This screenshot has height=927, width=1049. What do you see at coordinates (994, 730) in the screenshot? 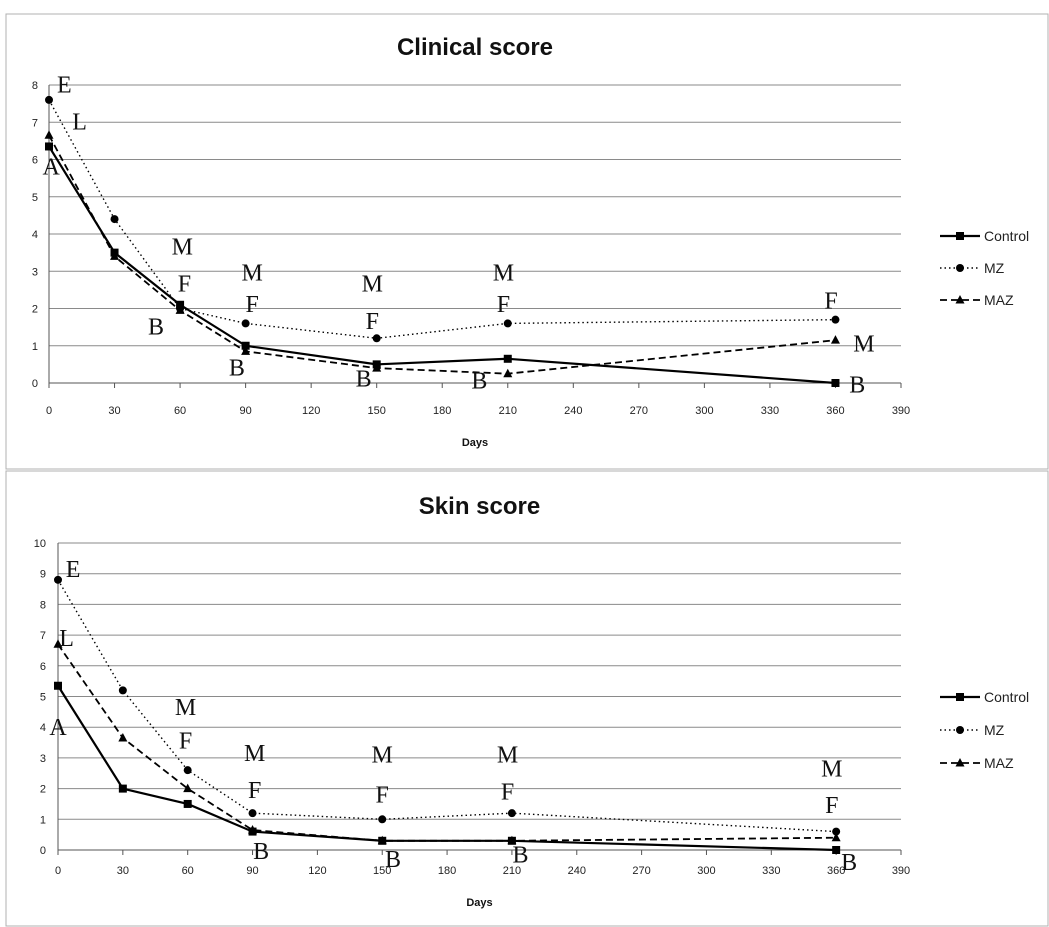
I see `legend-label: MZ` at bounding box center [994, 730].